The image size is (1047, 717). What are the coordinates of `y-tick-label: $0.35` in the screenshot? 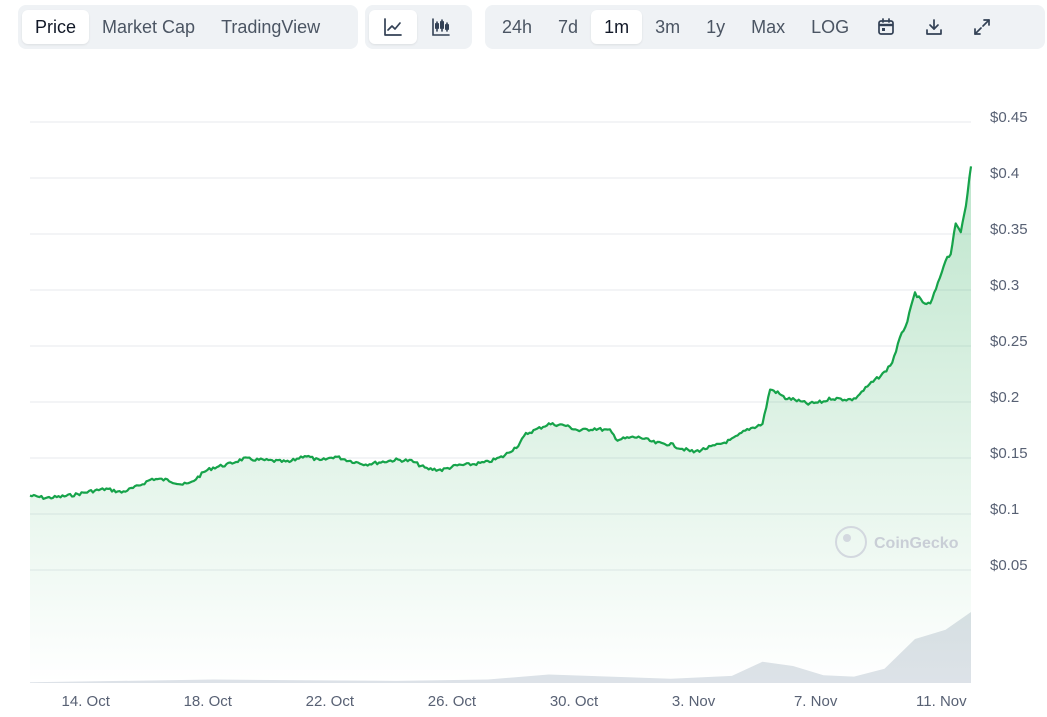 It's located at (1009, 229).